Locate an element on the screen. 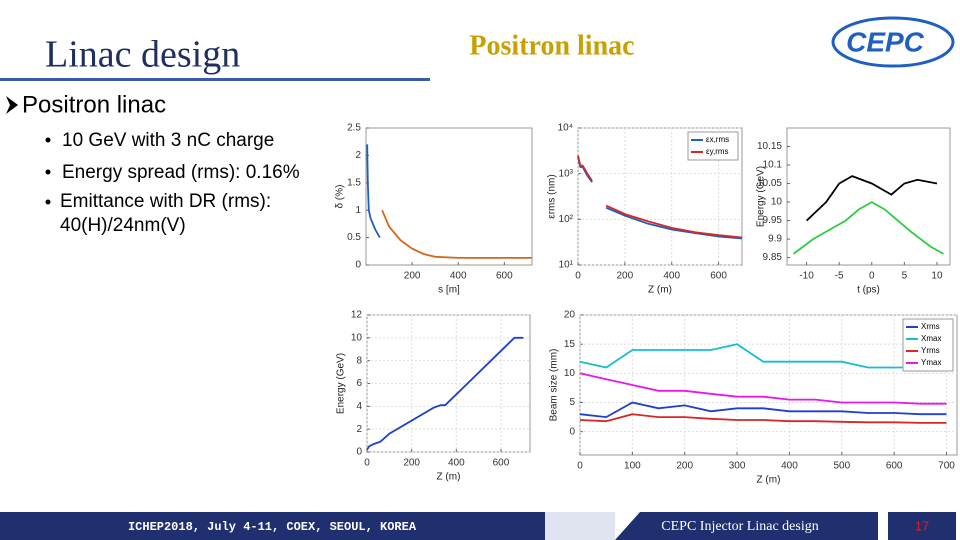  x-axis-label: t (ps) is located at coordinates (868, 290).